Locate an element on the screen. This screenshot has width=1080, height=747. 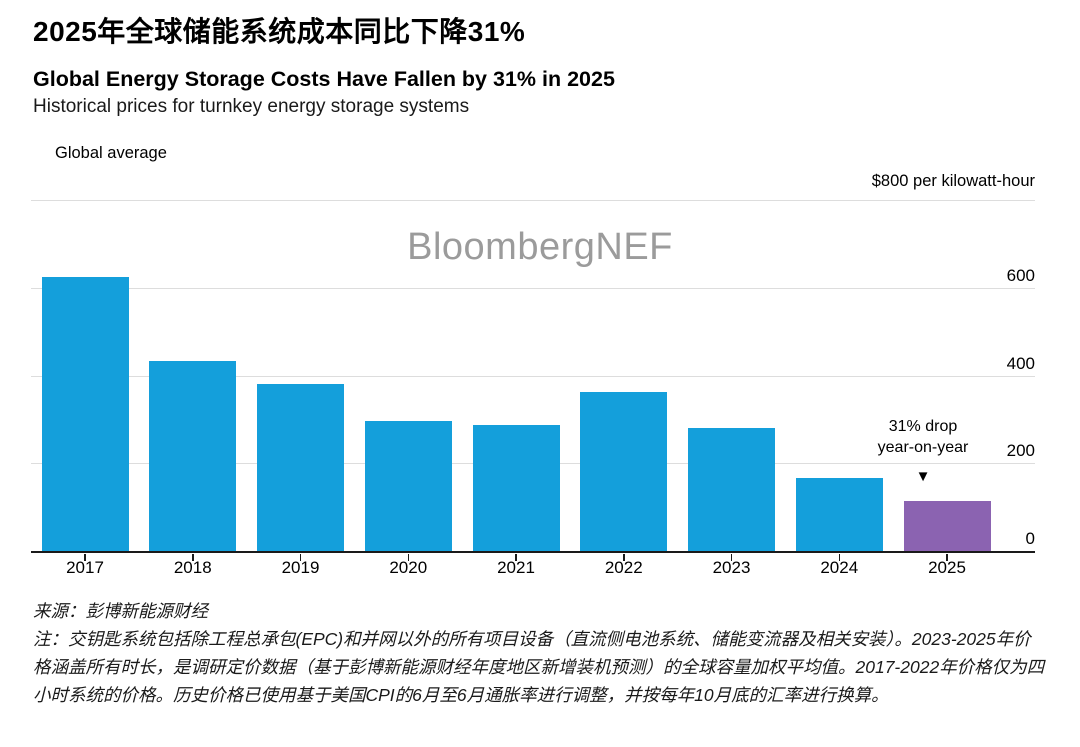
x-axis-labels: 2017 2018 2019 2020 2021 2022 2023 2024 2025 is located at coordinates (533, 570).